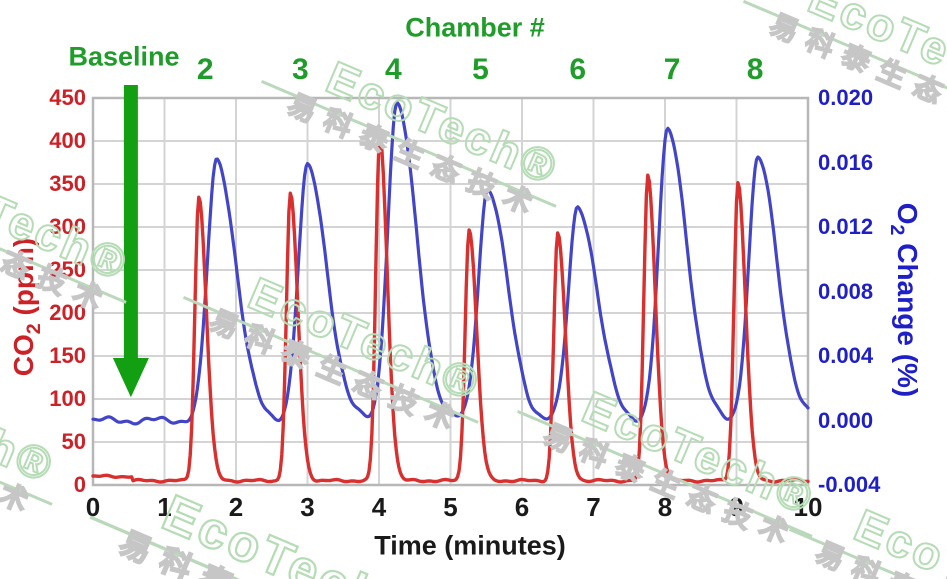 The width and height of the screenshot is (947, 579). What do you see at coordinates (124, 56) in the screenshot?
I see `baseline-label: Baseline` at bounding box center [124, 56].